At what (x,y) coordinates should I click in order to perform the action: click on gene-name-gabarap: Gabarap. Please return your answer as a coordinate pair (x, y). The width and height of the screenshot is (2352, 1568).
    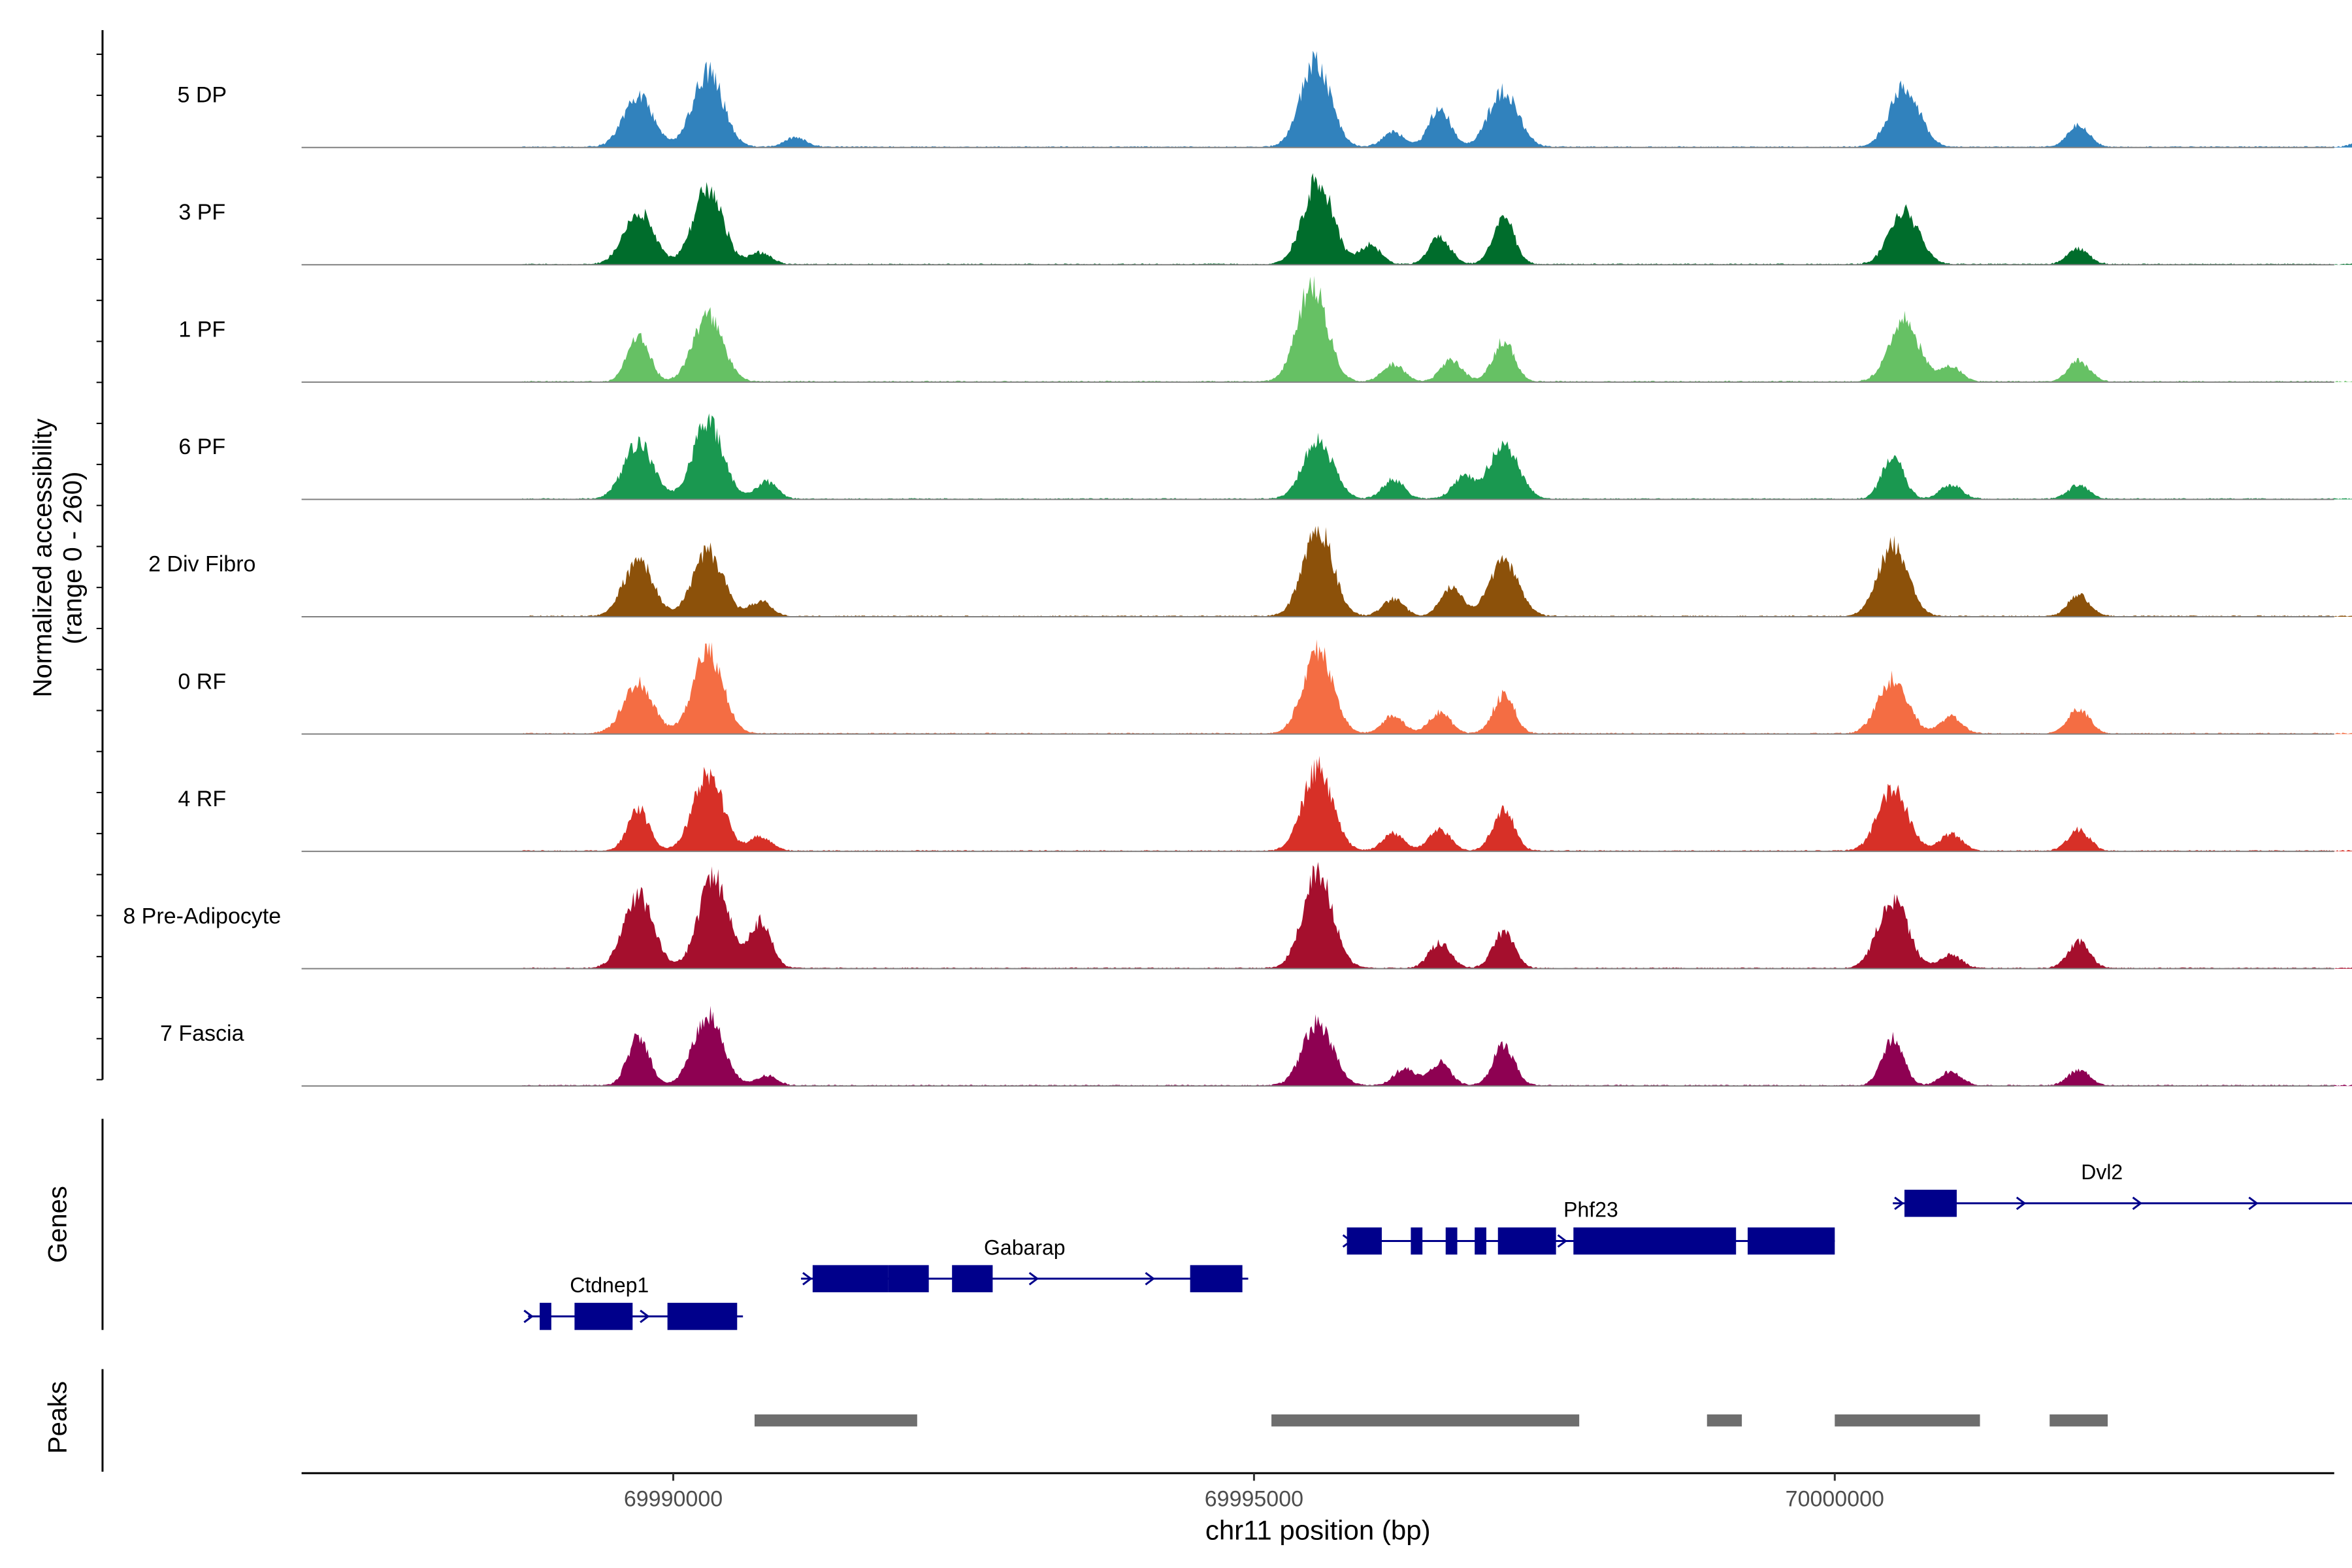
    Looking at the image, I should click on (1025, 1247).